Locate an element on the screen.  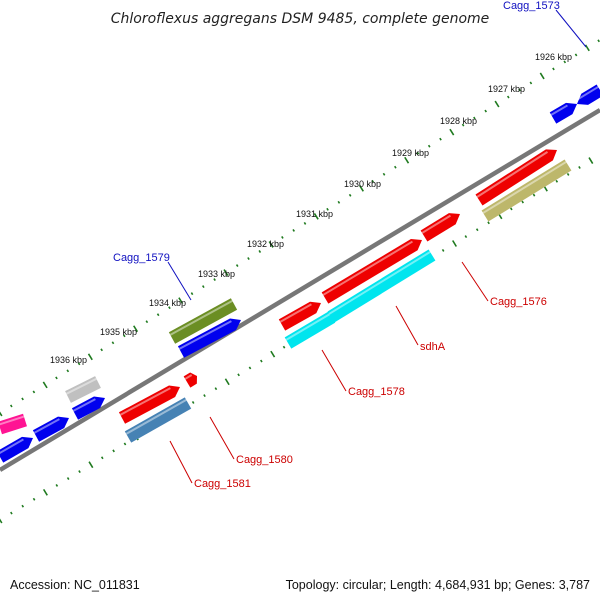
outer-gene-7-highlight is located at coordinates (46, 426).